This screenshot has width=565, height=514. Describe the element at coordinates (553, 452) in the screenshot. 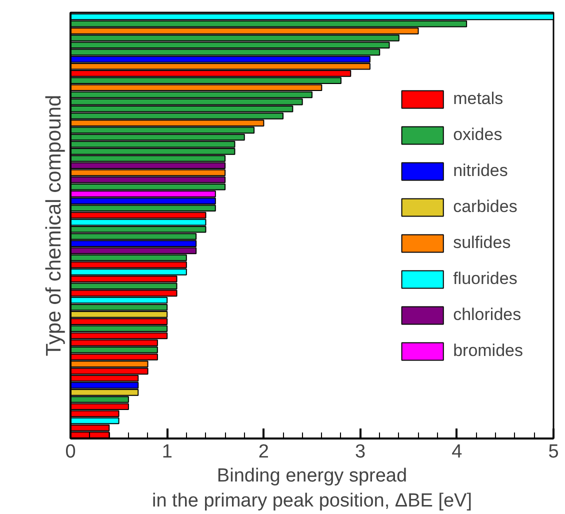

I see `x-tick-label: 5` at that location.